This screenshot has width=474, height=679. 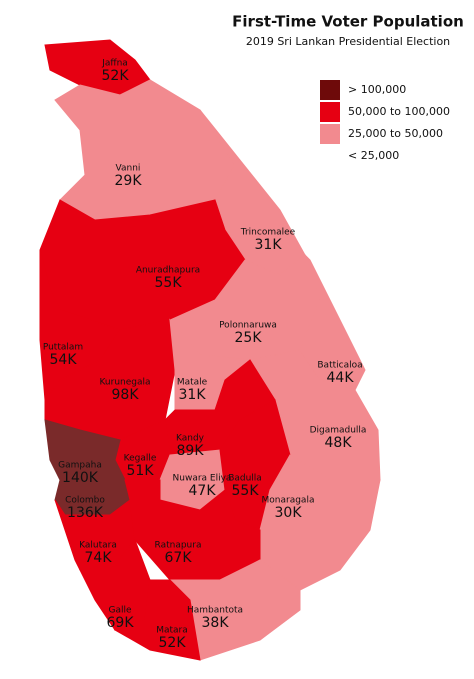 I want to click on district-value: 69K, so click(x=121, y=623).